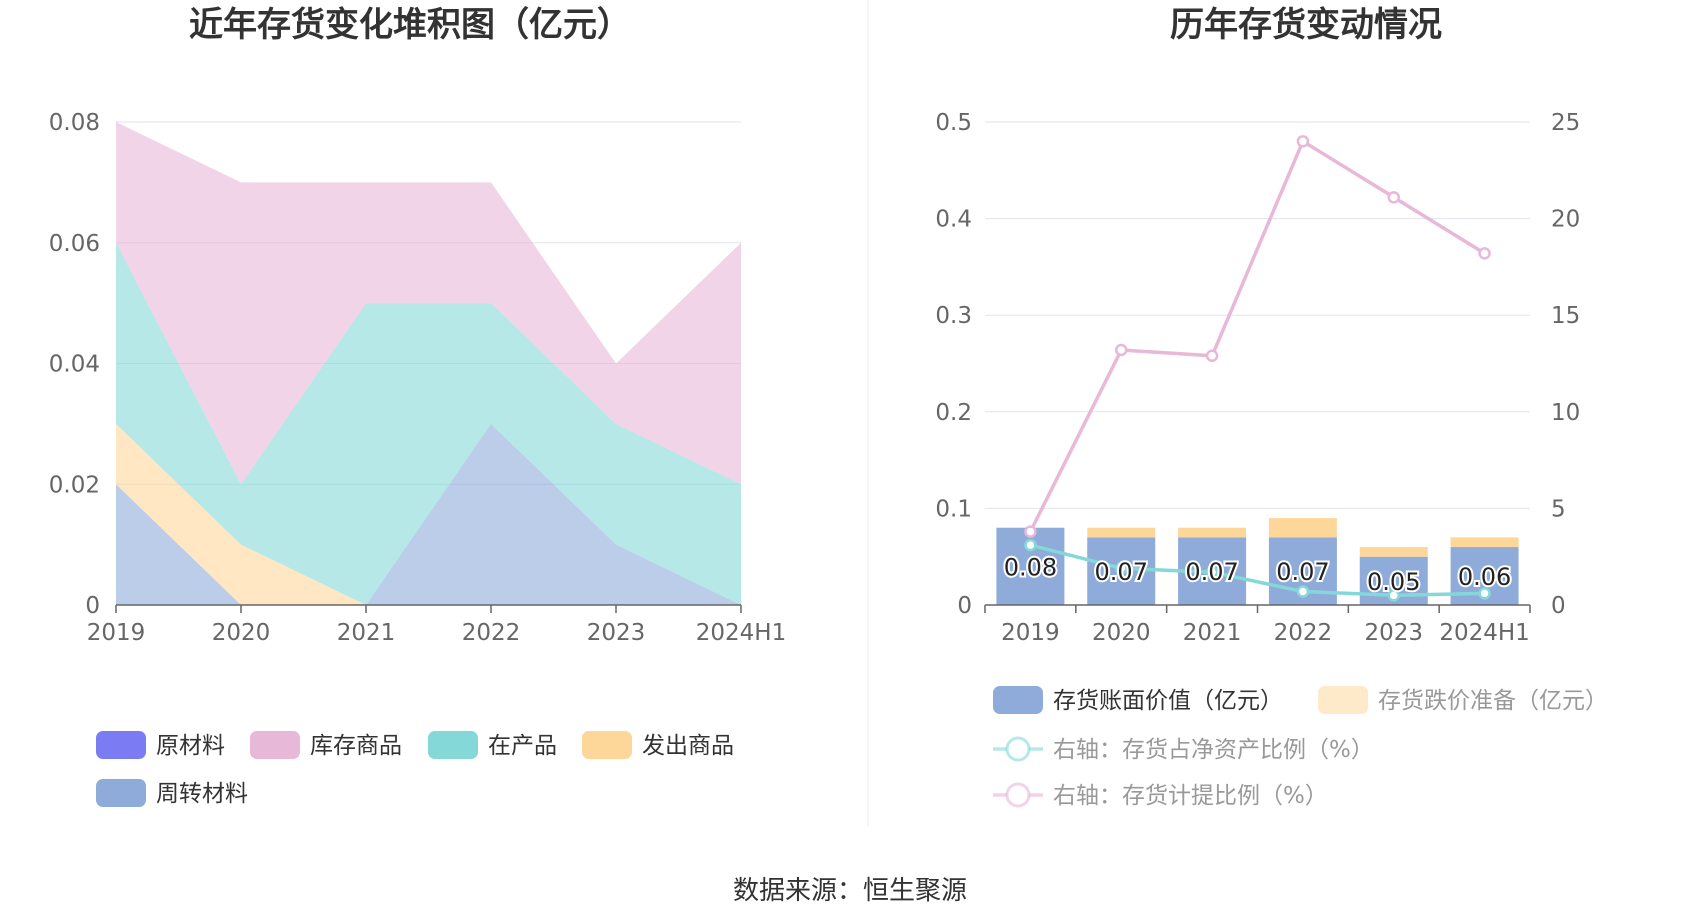  I want to click on right-bar-labels: 0.08 0.07 0.07 0.07 0.05 0.06, so click(1258, 574).